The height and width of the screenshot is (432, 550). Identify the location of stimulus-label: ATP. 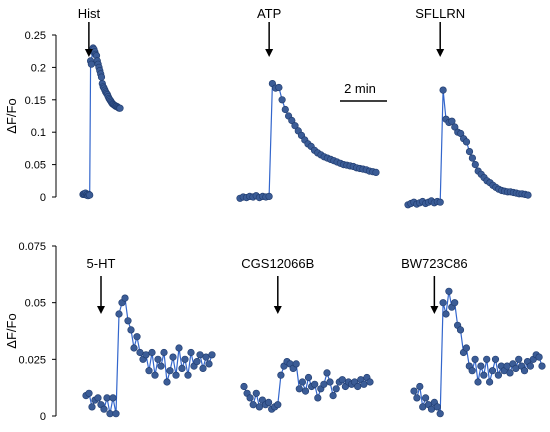
(269, 13).